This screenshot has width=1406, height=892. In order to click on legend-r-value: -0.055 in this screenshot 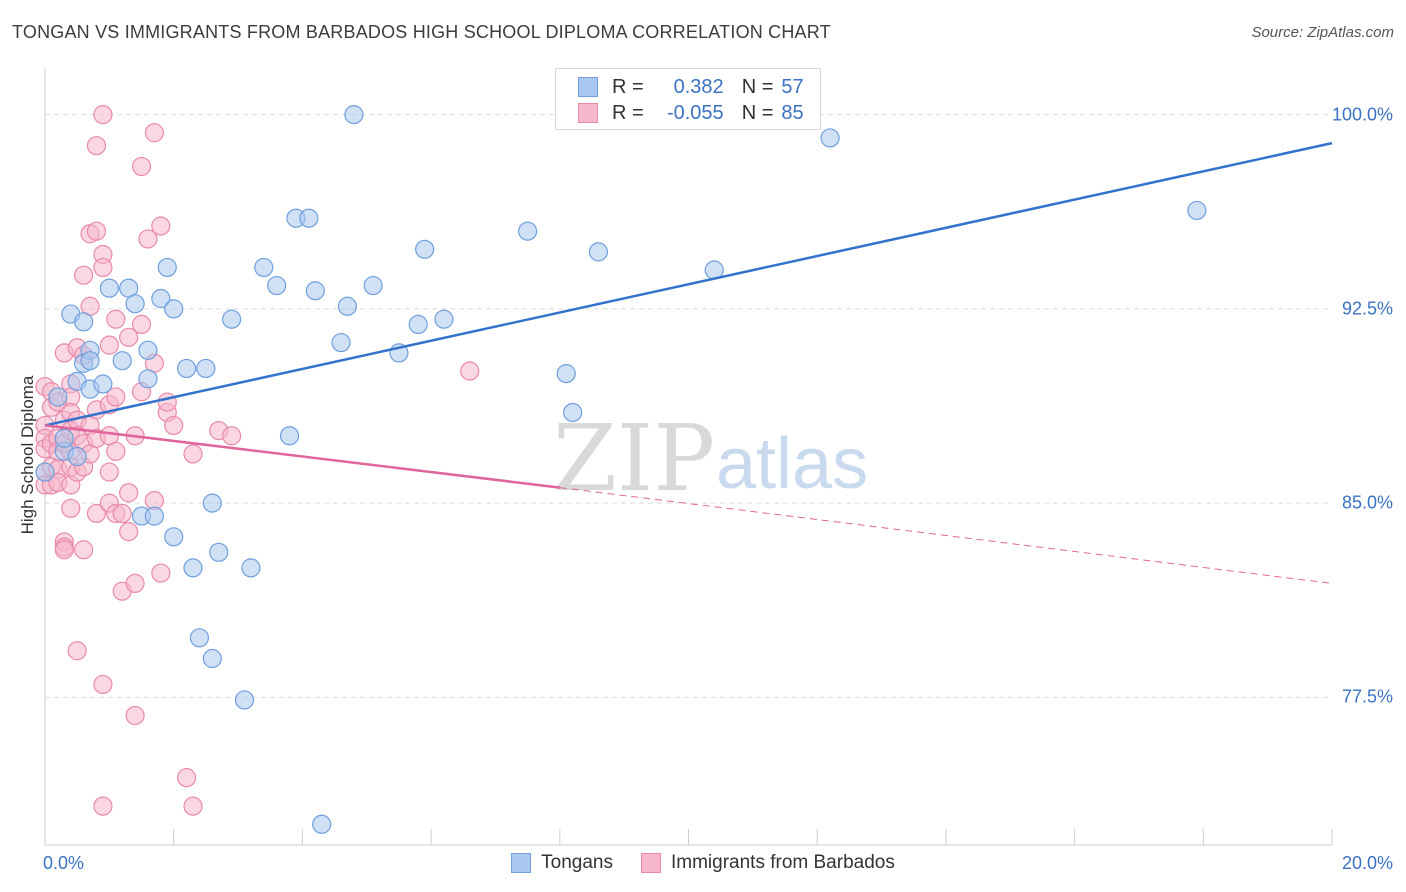, I will do `click(695, 112)`.